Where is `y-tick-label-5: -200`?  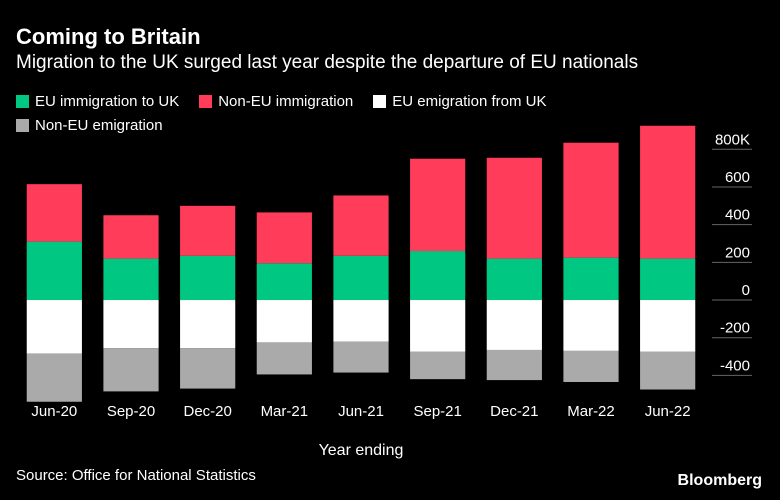
y-tick-label-5: -200 is located at coordinates (735, 328).